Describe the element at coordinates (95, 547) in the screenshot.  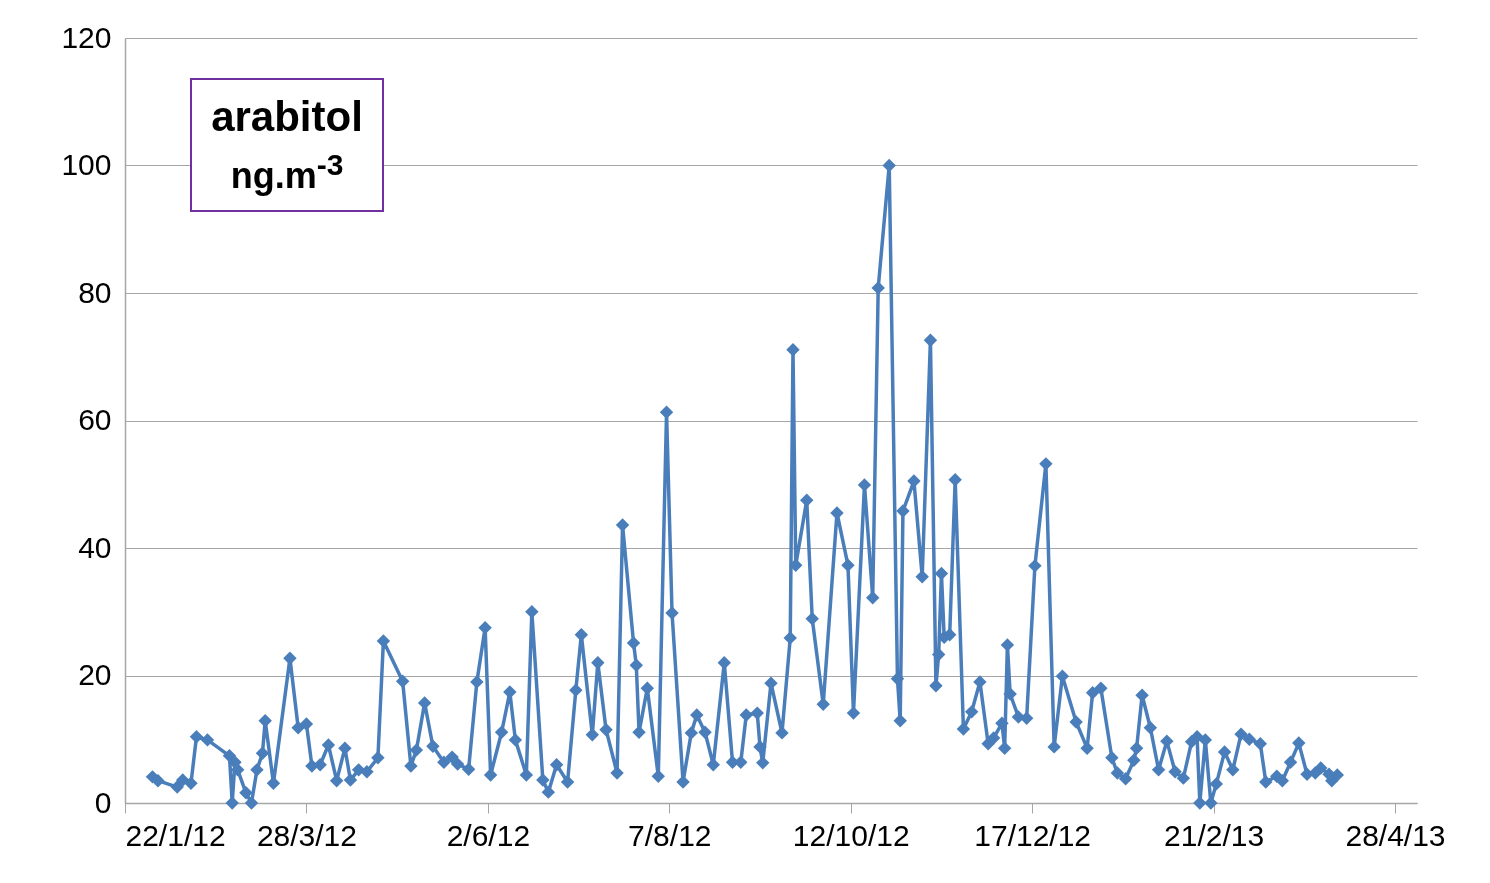
I see `y-tick-label: 40` at that location.